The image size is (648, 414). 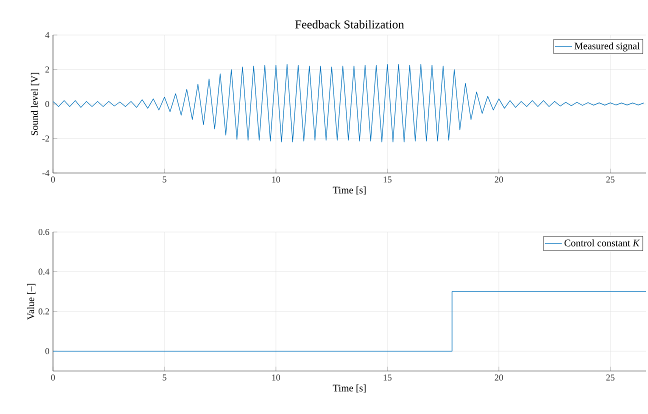 I want to click on y-tick-label: 0.4, so click(x=44, y=271).